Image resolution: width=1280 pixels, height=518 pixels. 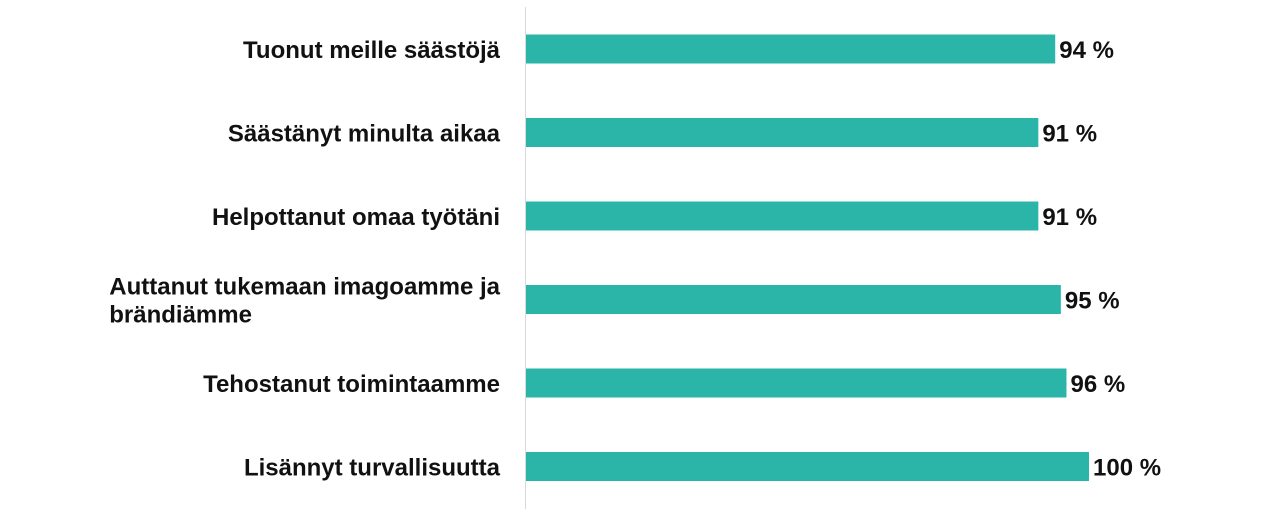 What do you see at coordinates (1097, 384) in the screenshot?
I see `data-label: 96 %` at bounding box center [1097, 384].